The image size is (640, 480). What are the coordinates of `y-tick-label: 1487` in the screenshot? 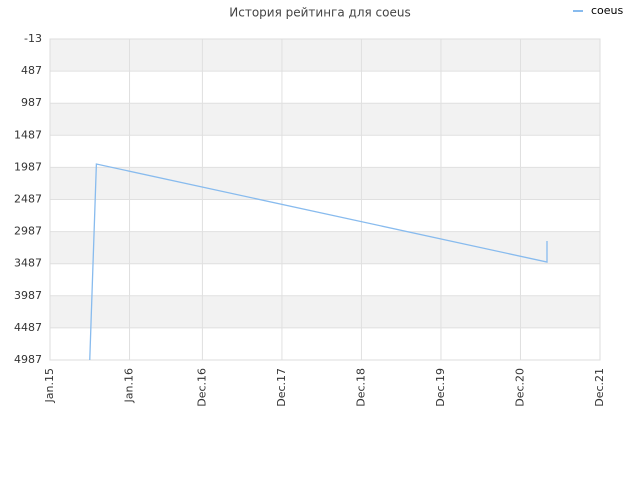 It's located at (28, 134).